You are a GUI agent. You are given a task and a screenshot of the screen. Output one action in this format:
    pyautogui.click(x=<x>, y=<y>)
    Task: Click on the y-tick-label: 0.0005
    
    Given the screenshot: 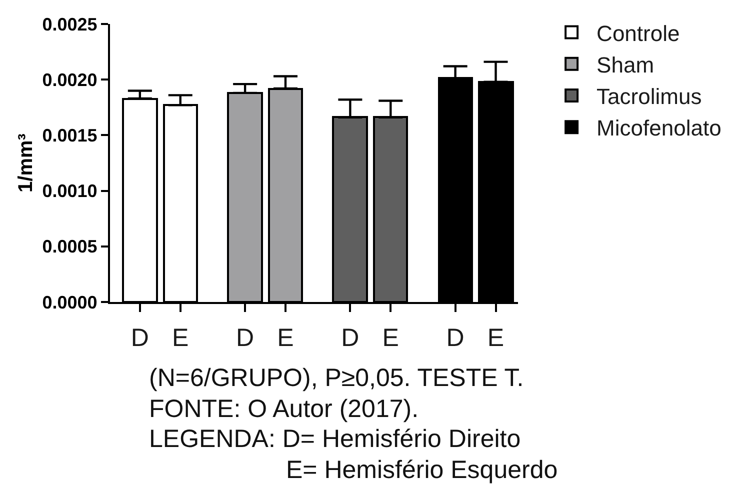 What is the action you would take?
    pyautogui.click(x=70, y=246)
    